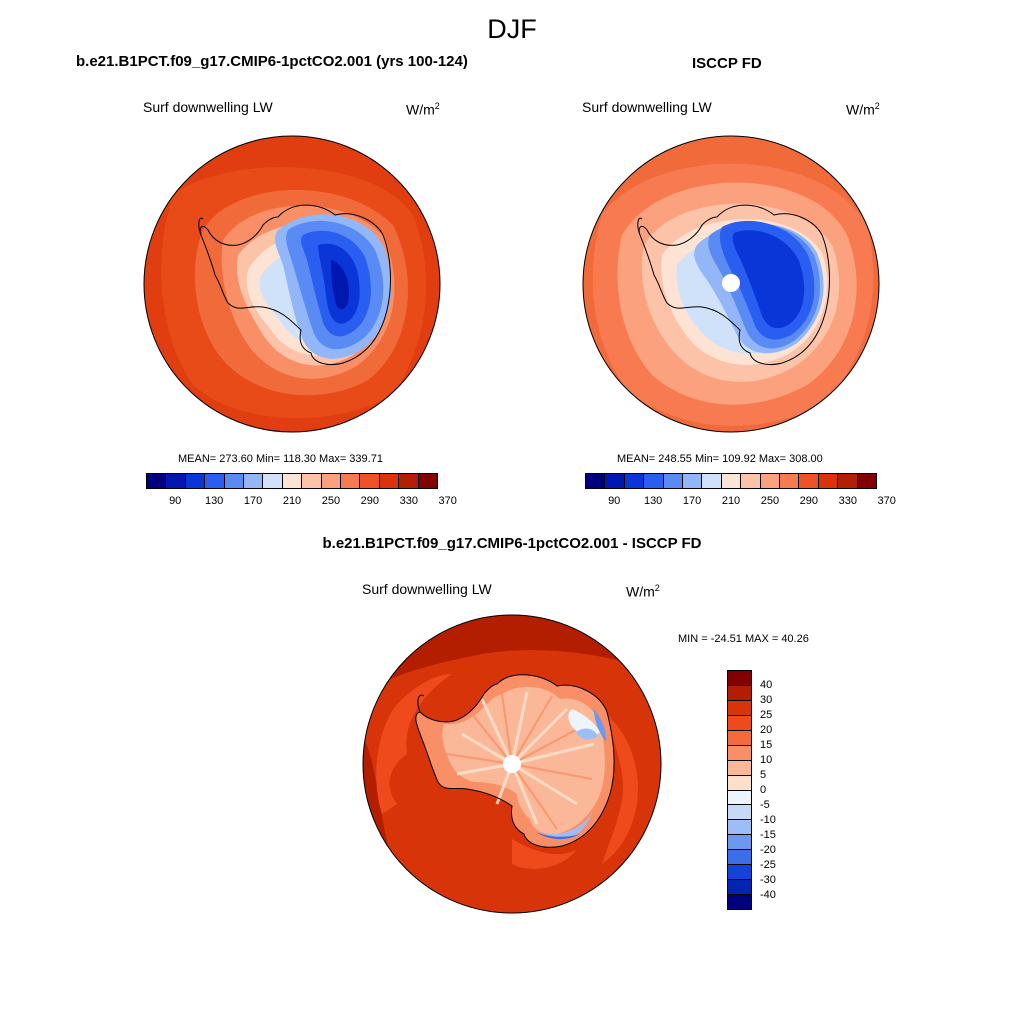 This screenshot has height=1024, width=1024. What do you see at coordinates (809, 501) in the screenshot?
I see `panel2-colorbar-tick-label: 290` at bounding box center [809, 501].